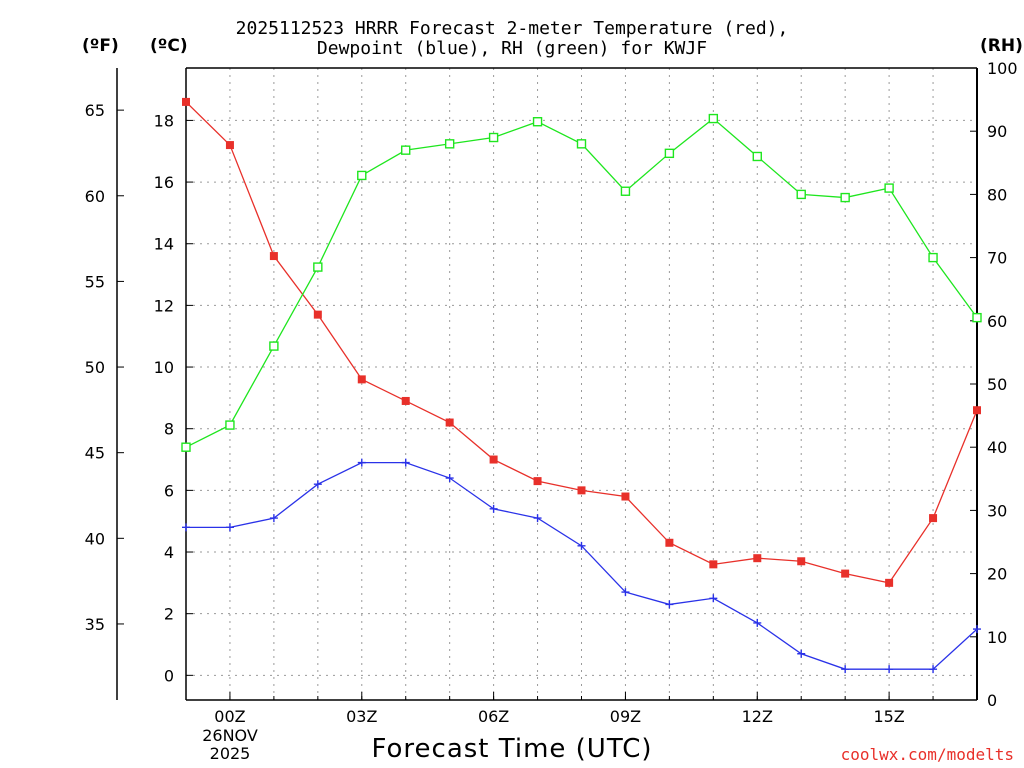 The image size is (1024, 768). I want to click on source-credit: coolwx.com/modelts, so click(927, 754).